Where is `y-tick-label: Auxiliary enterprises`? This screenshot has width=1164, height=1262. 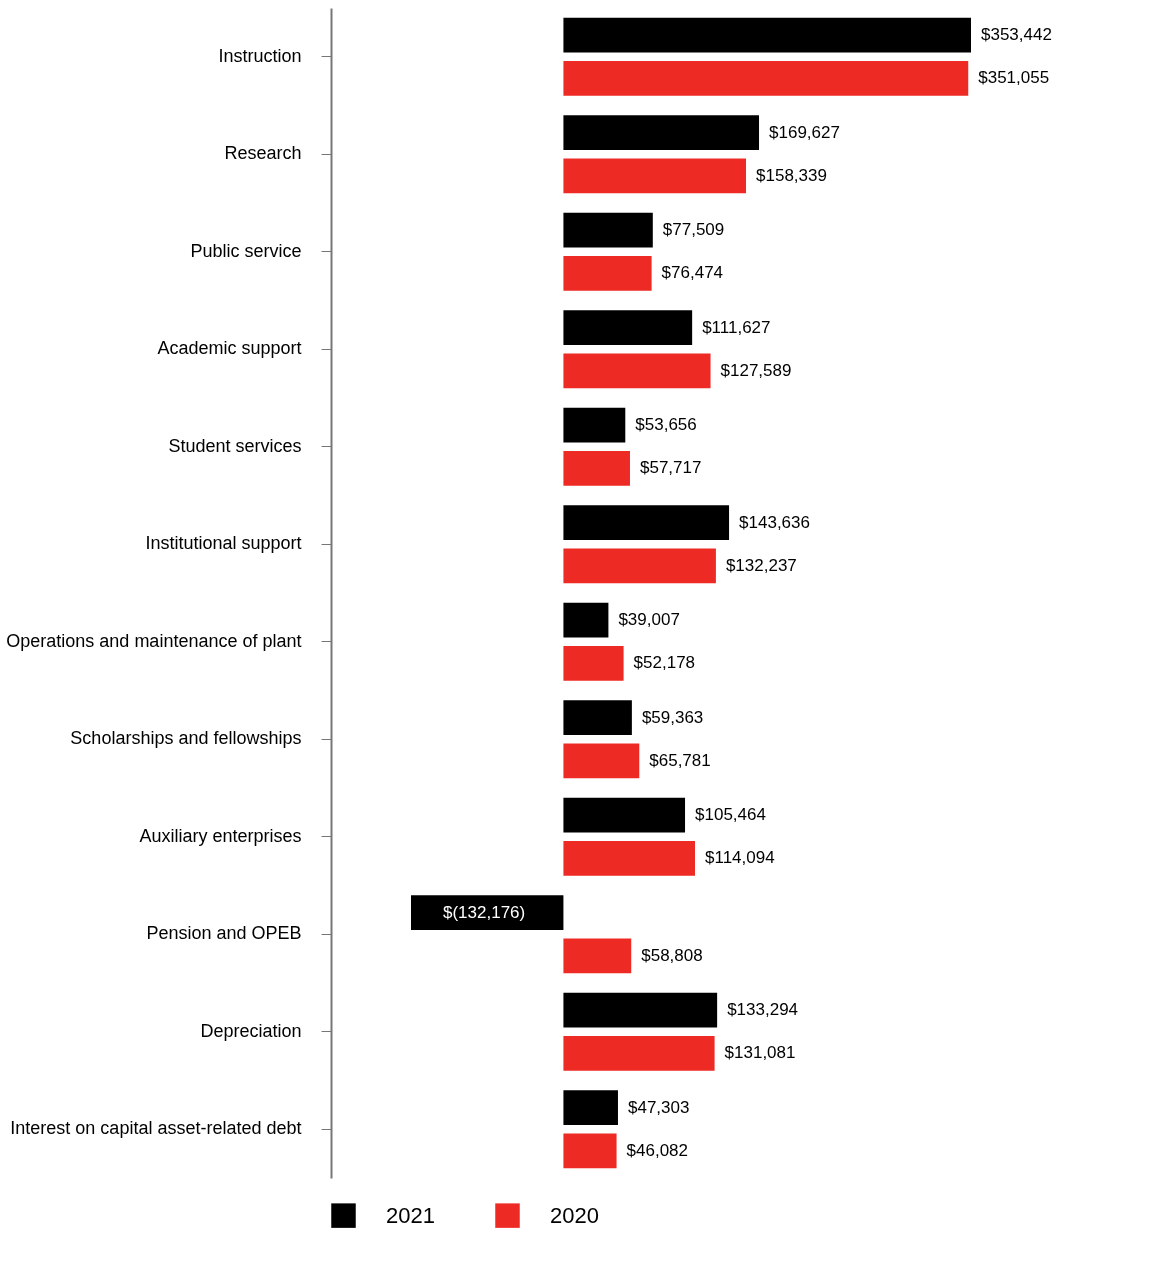 y-tick-label: Auxiliary enterprises is located at coordinates (220, 835).